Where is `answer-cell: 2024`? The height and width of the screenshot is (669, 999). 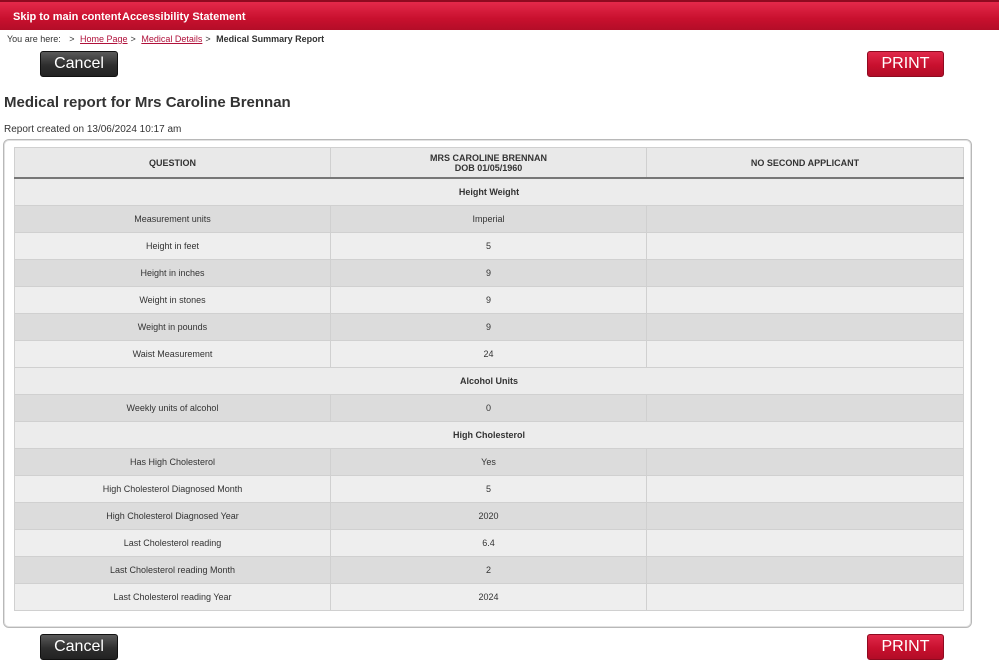 answer-cell: 2024 is located at coordinates (488, 596).